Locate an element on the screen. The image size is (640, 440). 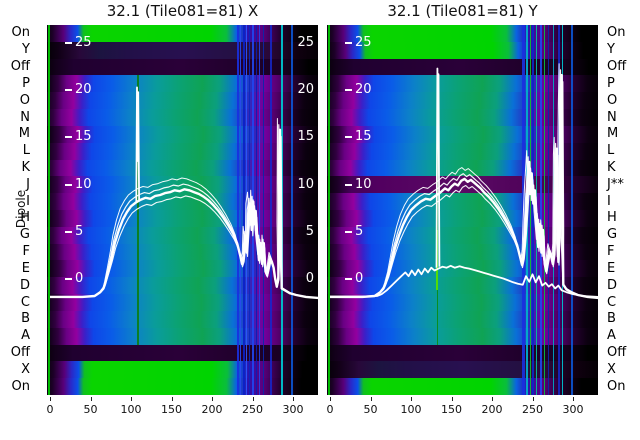
dipole-row-label: O is located at coordinates (24, 100).